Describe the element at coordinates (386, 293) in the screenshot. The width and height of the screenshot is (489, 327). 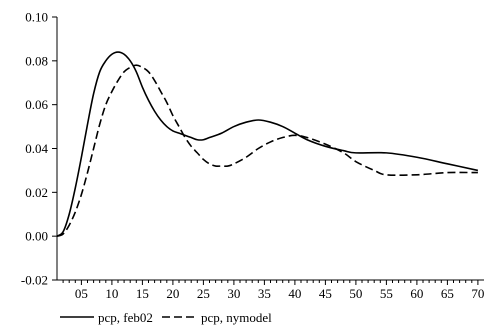
I see `x-tick-label: 55` at that location.